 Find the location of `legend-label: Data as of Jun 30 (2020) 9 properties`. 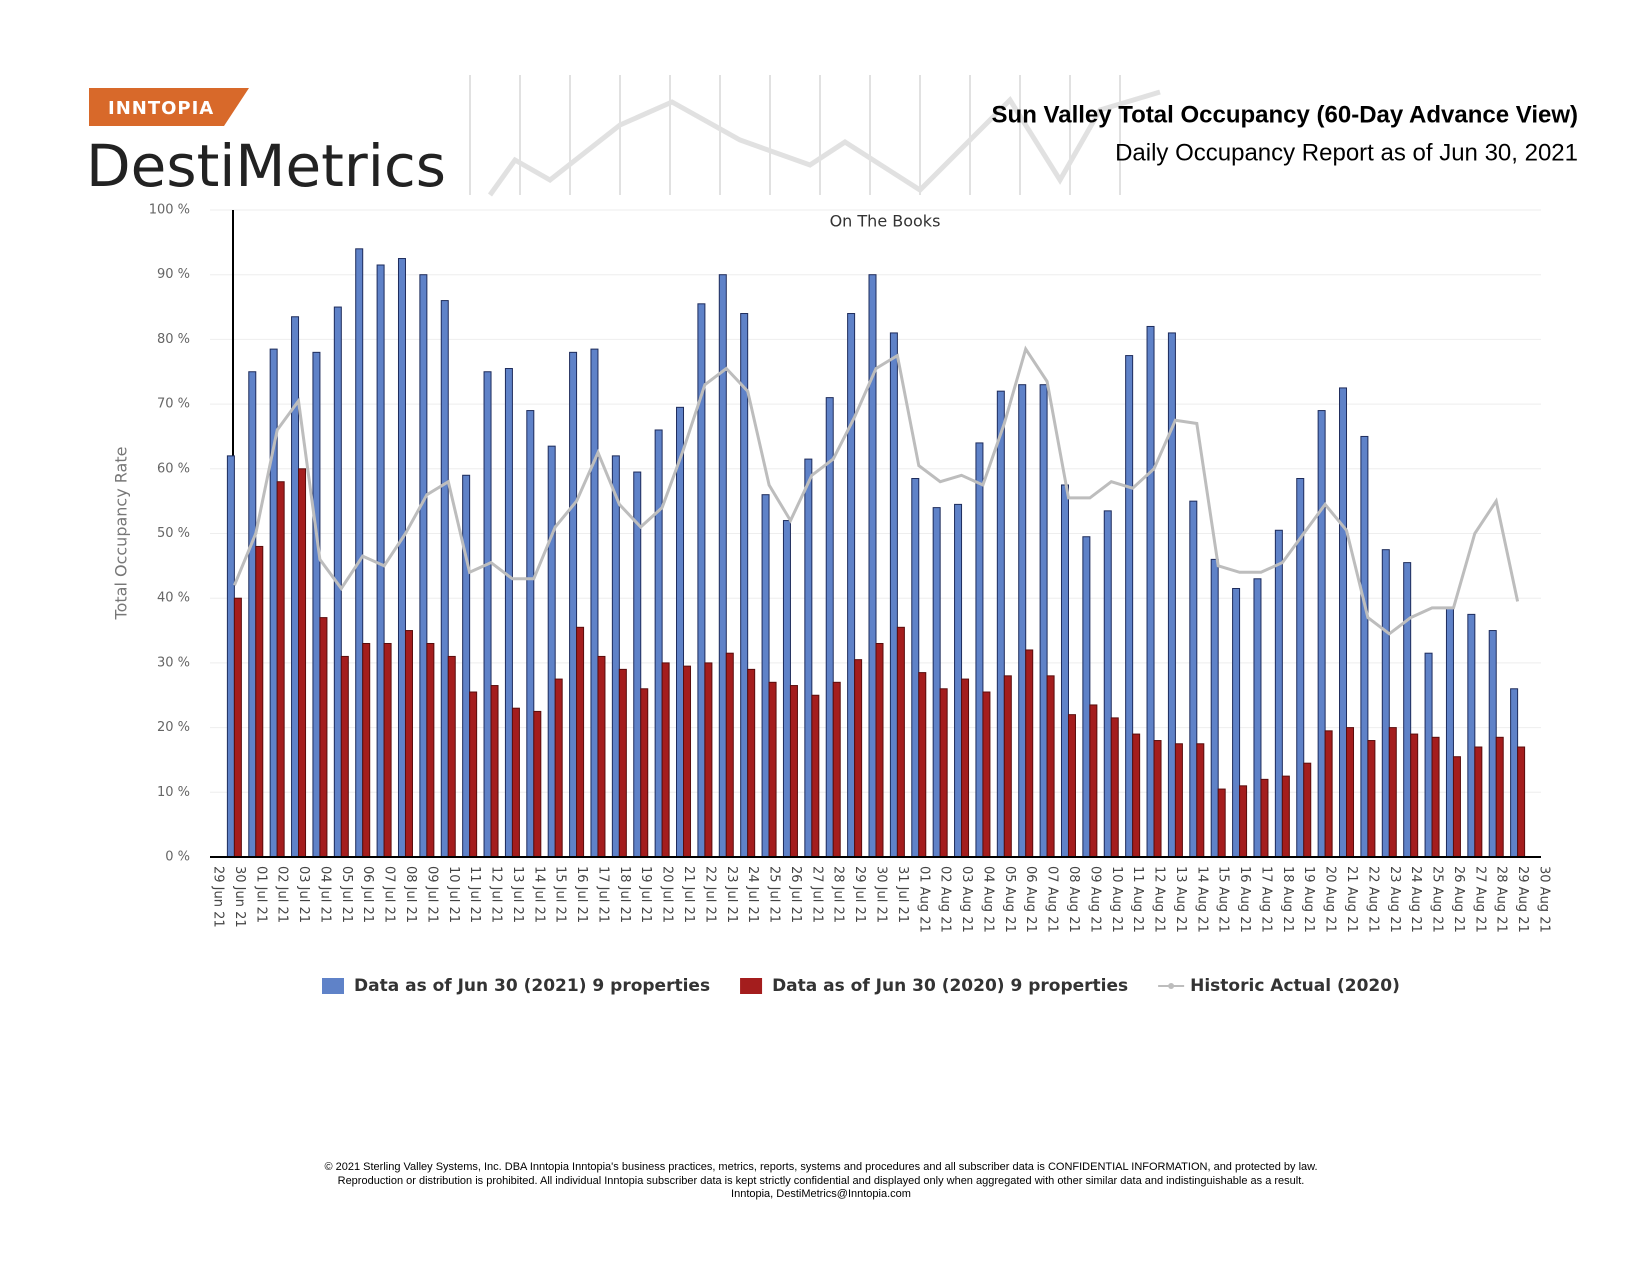

legend-label: Data as of Jun 30 (2020) 9 properties is located at coordinates (950, 986).